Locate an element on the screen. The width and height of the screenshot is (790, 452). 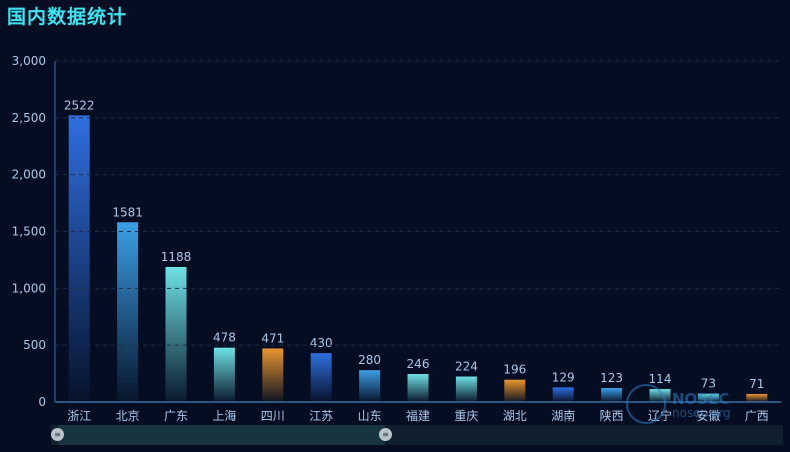
bar-山东 is located at coordinates (370, 386).